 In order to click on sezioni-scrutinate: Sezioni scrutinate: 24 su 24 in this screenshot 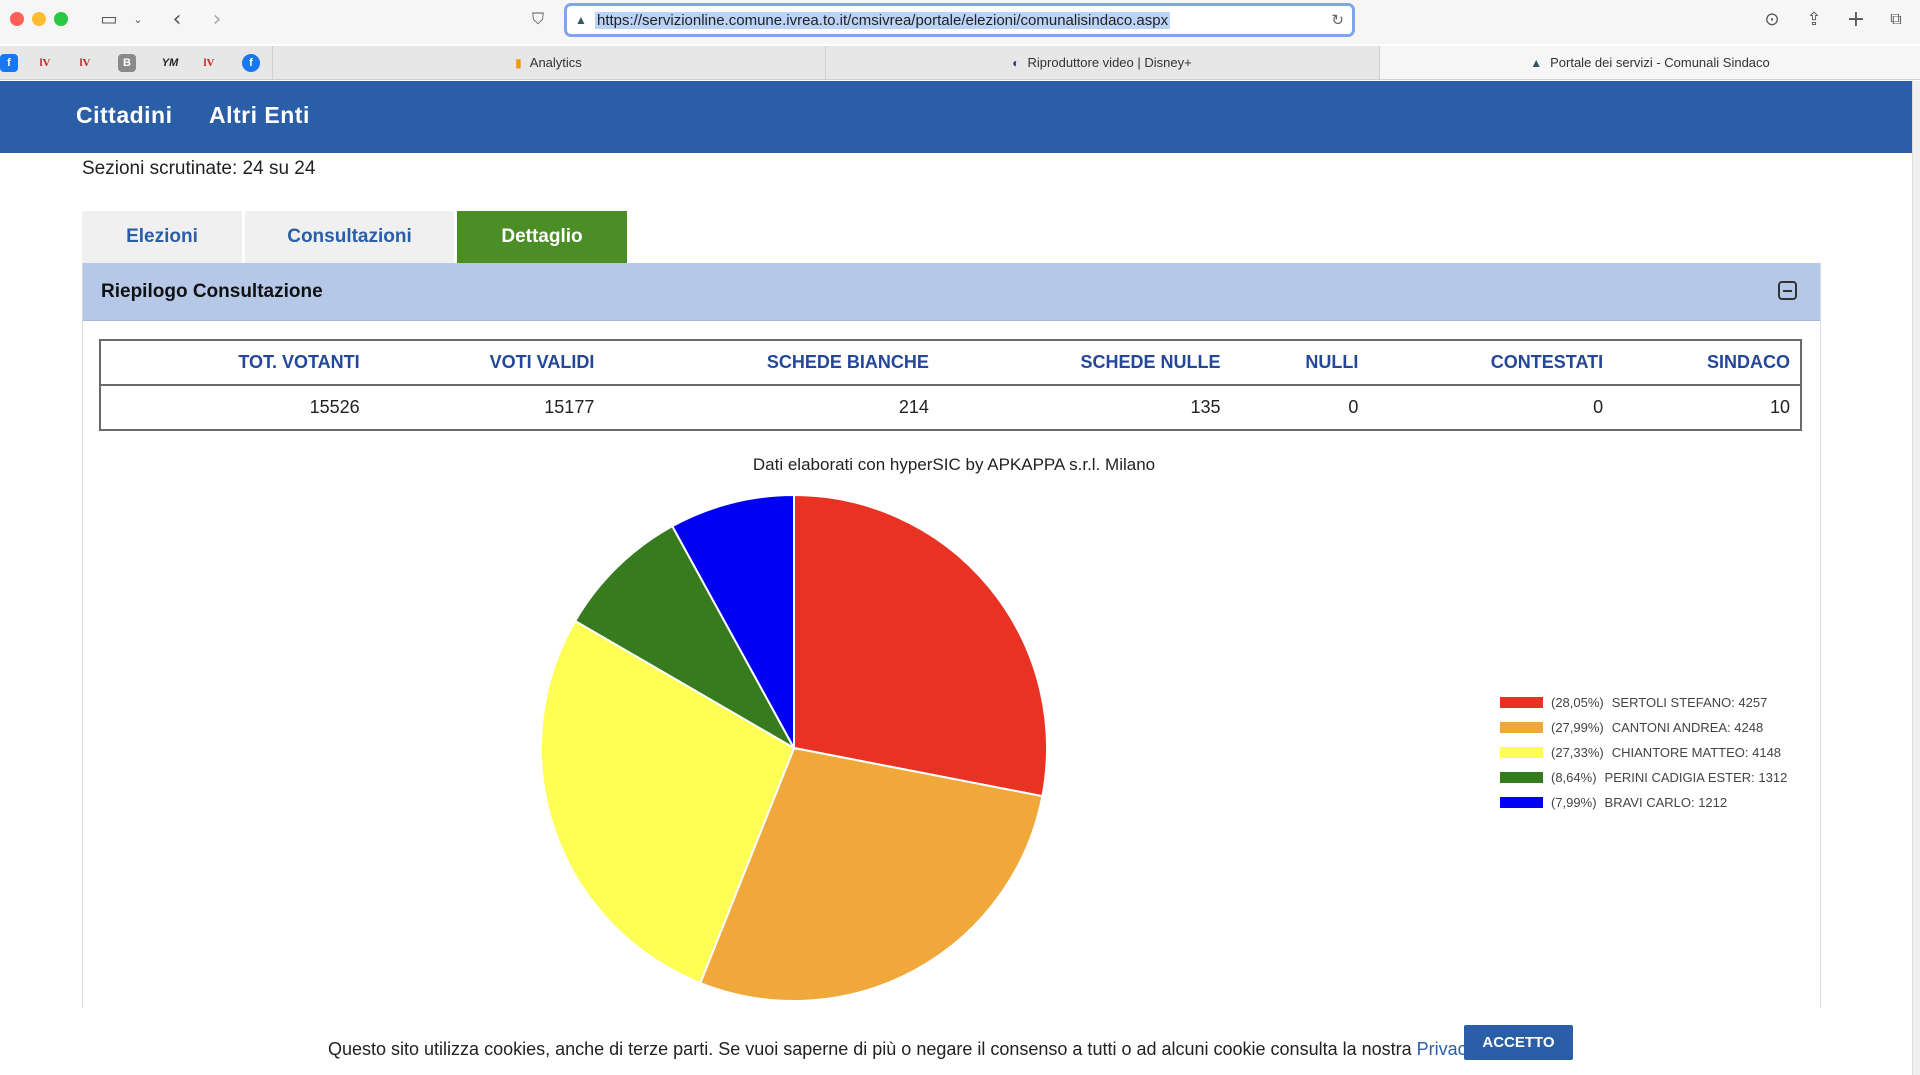, I will do `click(199, 168)`.